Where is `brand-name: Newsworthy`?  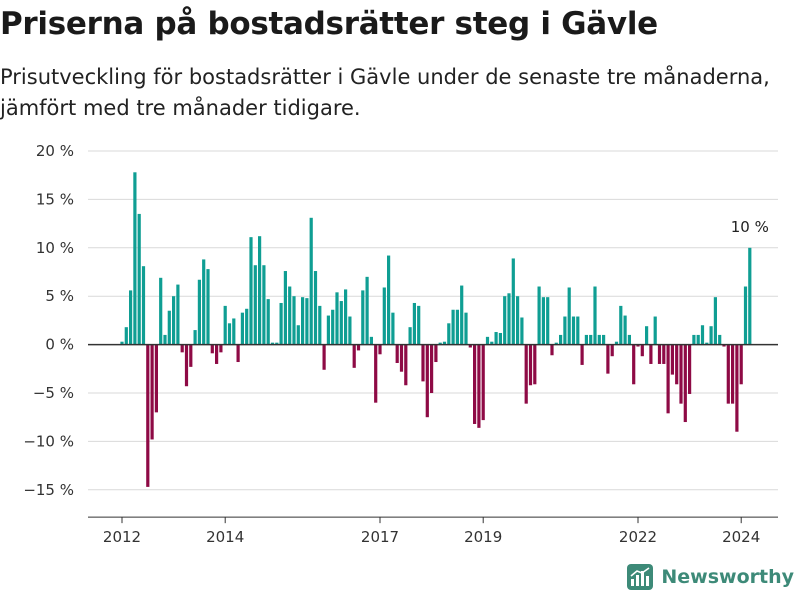 brand-name: Newsworthy is located at coordinates (727, 577).